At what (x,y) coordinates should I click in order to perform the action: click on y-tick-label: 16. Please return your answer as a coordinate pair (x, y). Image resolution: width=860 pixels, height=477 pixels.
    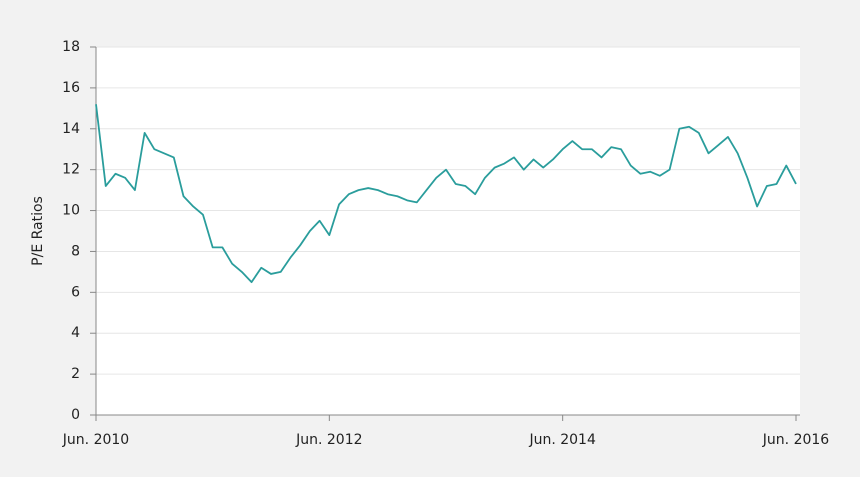
    Looking at the image, I should click on (71, 88).